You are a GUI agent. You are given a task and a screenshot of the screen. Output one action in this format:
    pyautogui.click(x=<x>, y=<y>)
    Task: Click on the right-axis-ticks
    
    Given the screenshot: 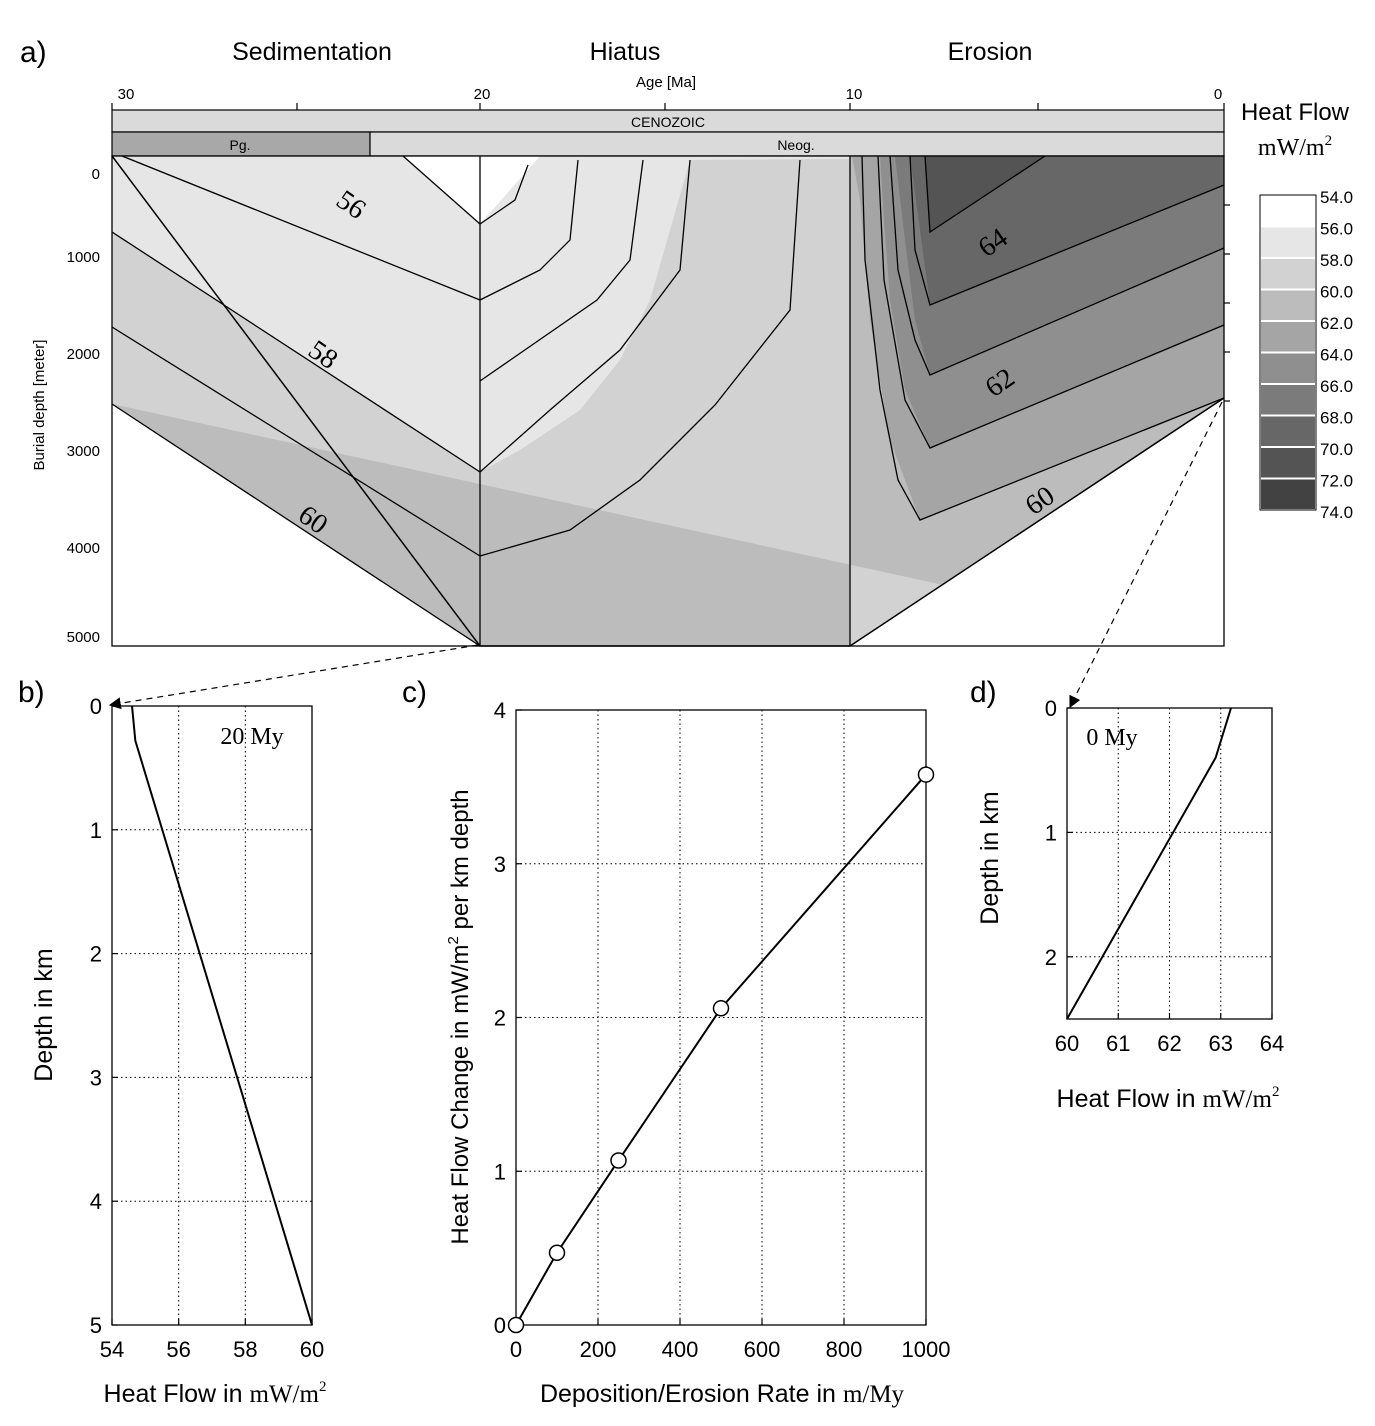 What is the action you would take?
    pyautogui.click(x=1227, y=303)
    